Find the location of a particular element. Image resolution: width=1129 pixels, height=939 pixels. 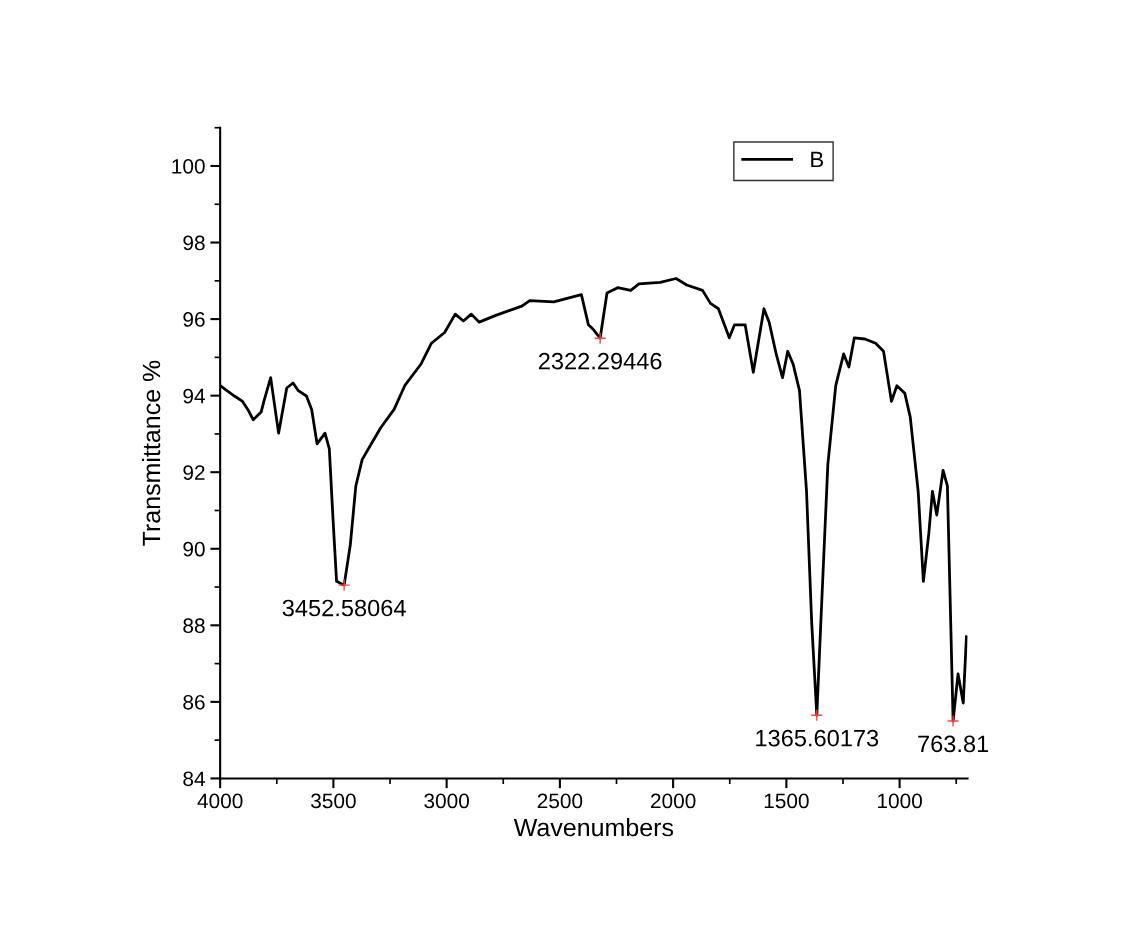

annotation: 763.81 is located at coordinates (953, 744).